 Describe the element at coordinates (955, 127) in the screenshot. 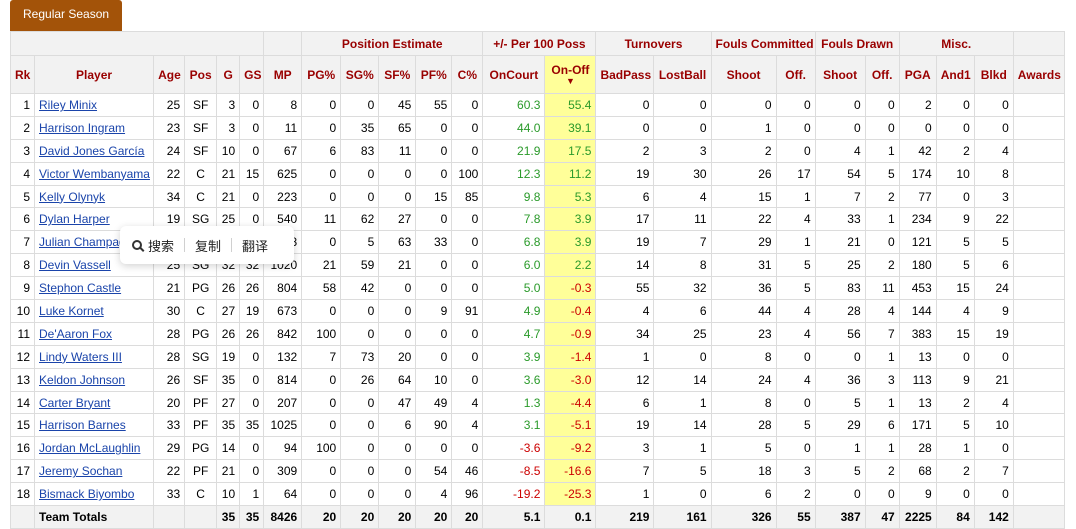

I see `cell-and1: 0` at that location.